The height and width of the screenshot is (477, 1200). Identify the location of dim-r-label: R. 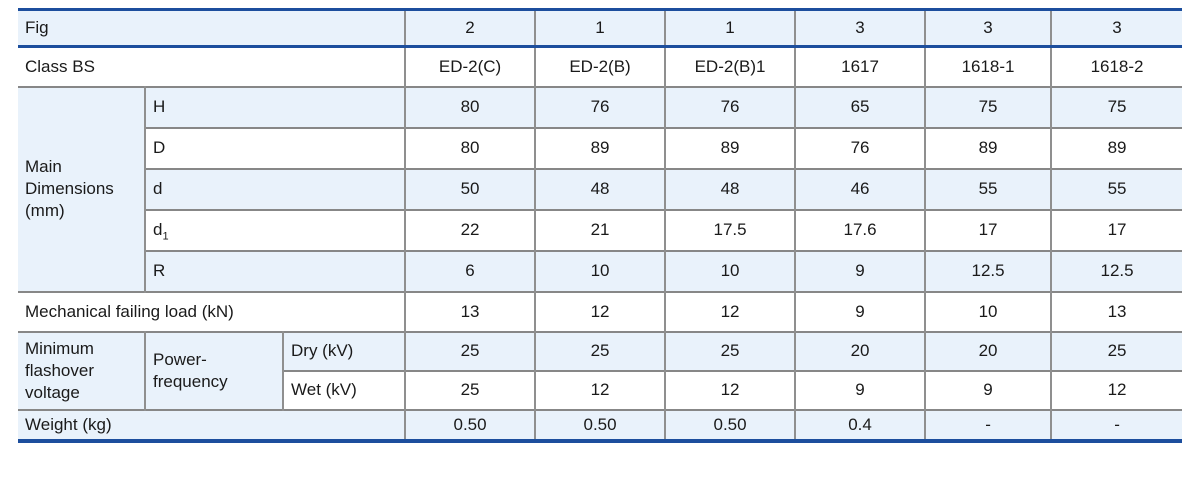
(274, 271).